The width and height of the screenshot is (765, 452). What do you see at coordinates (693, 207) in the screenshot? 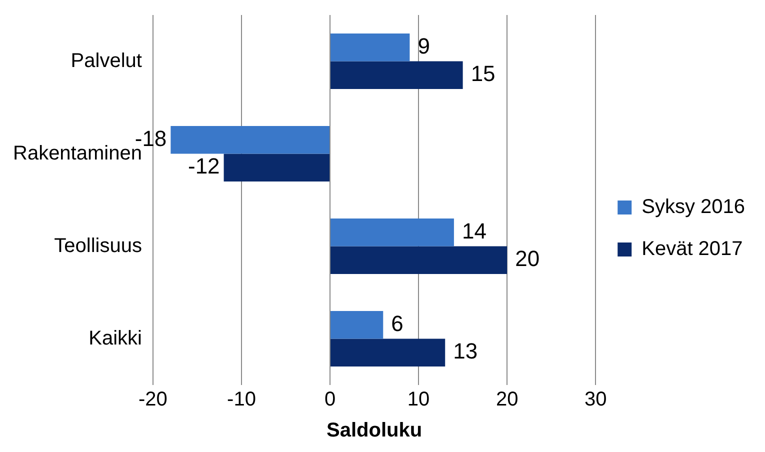
I see `legend-label: Syksy 2016` at bounding box center [693, 207].